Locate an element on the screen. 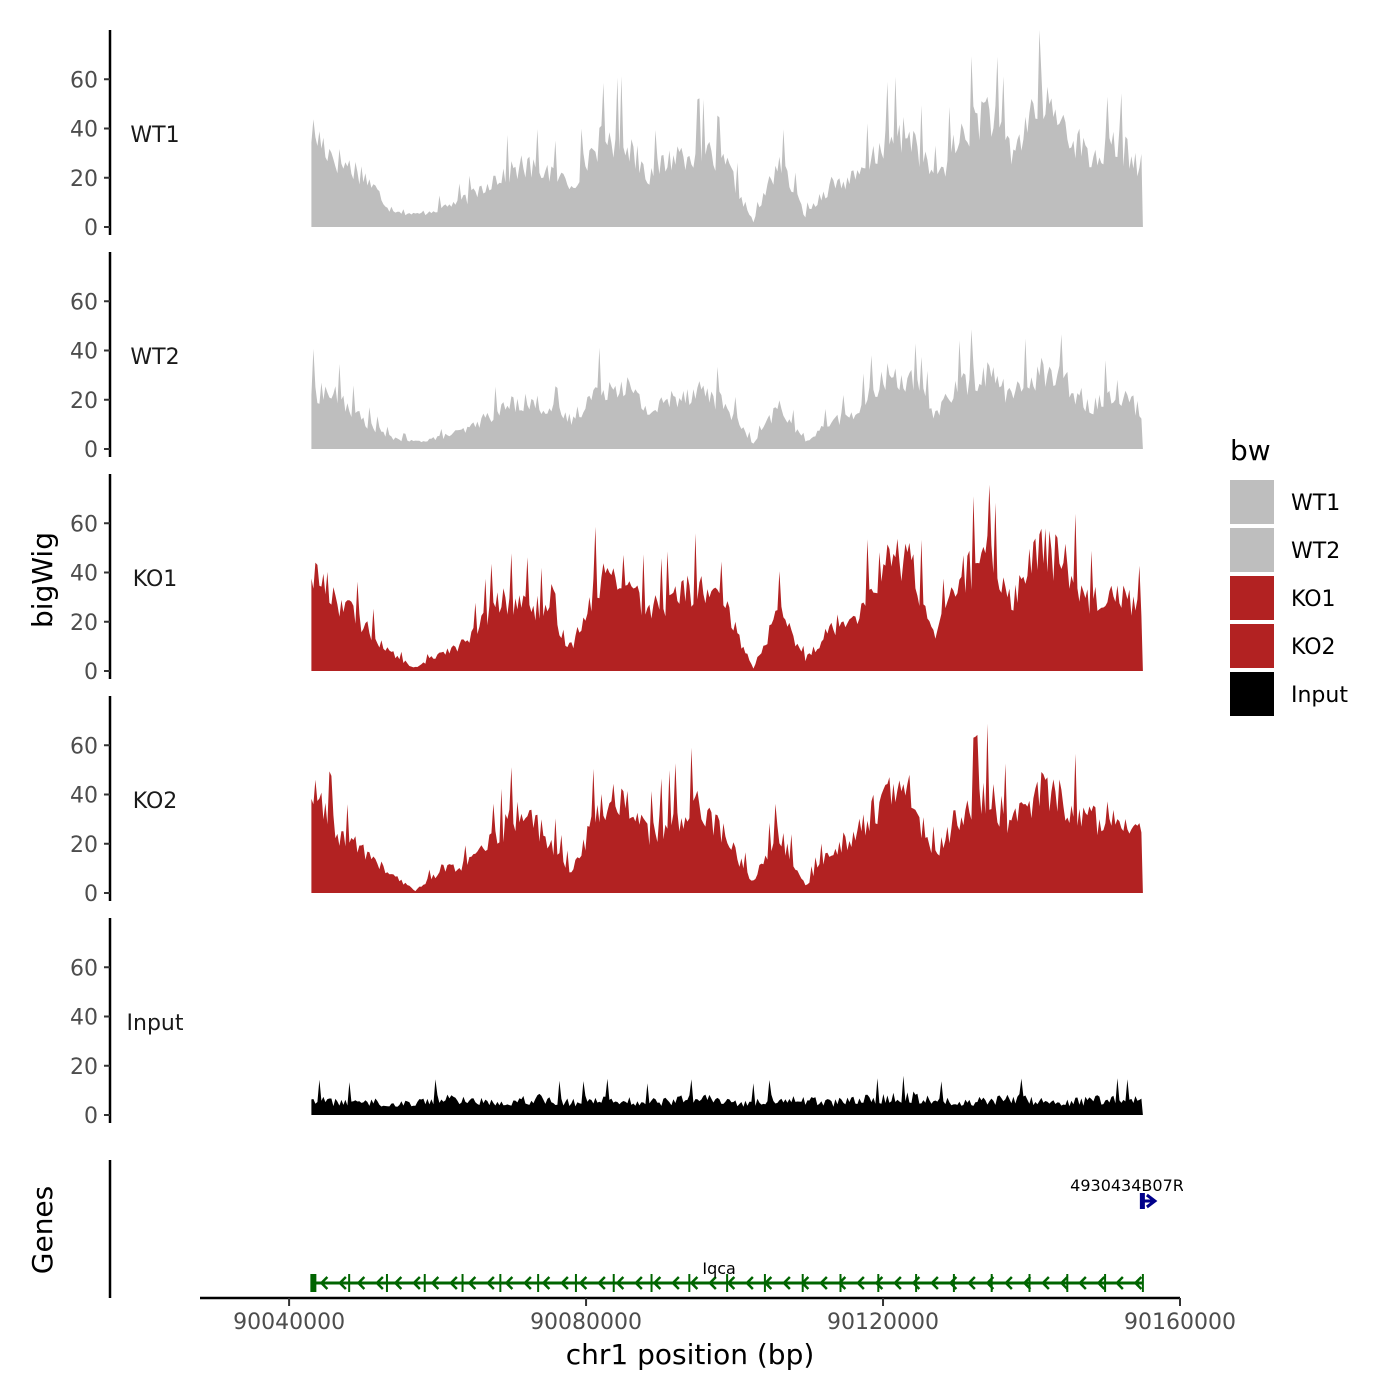 The height and width of the screenshot is (1400, 1400). legend-key-wt1 is located at coordinates (1252, 502).